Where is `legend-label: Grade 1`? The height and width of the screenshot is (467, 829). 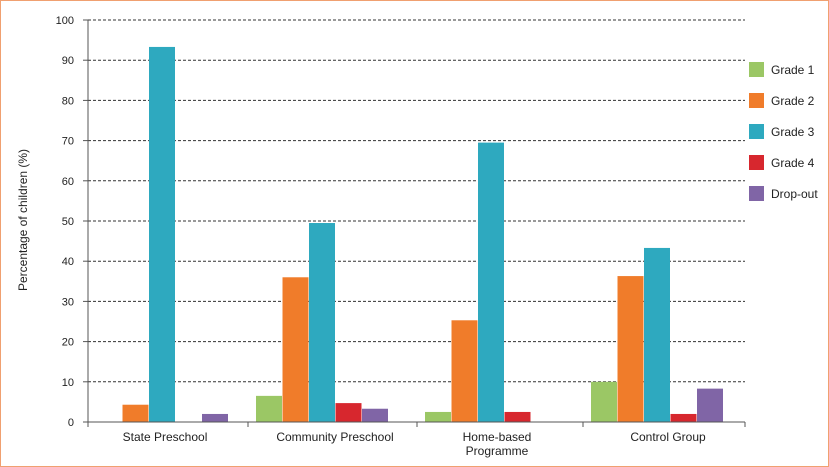 legend-label: Grade 1 is located at coordinates (793, 70).